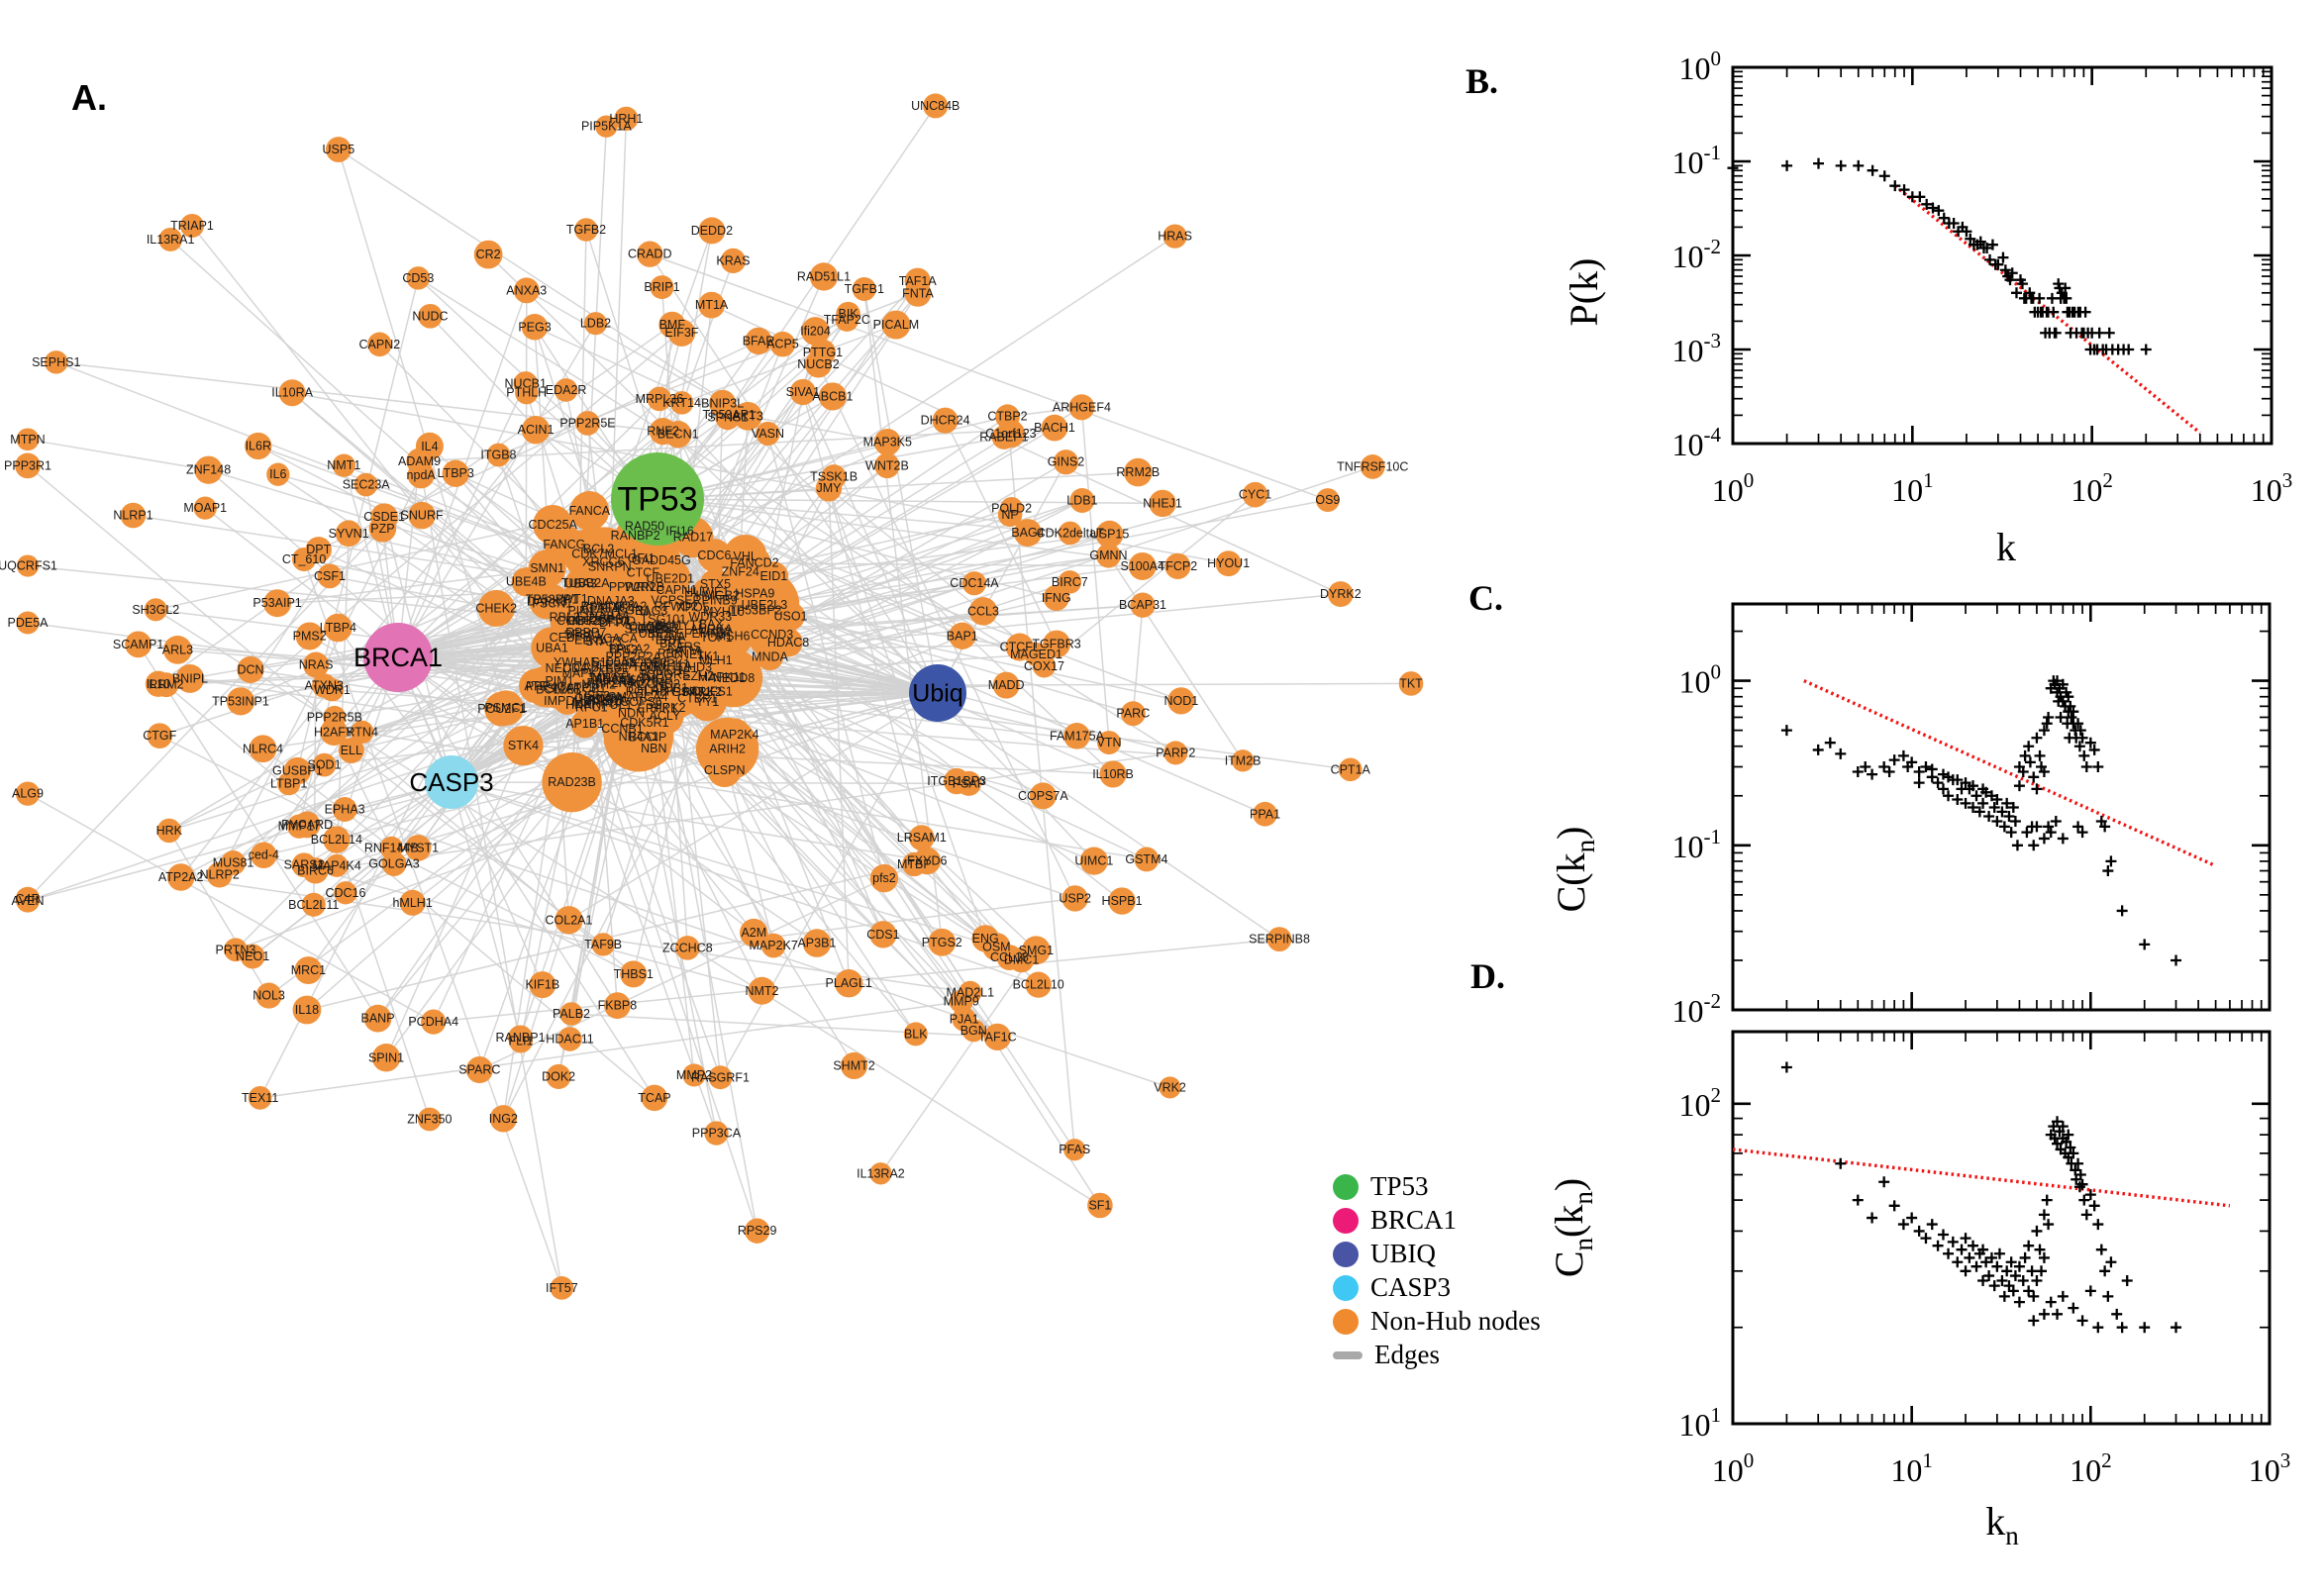  What do you see at coordinates (587, 555) in the screenshot?
I see `node-label: CDK7` at bounding box center [587, 555].